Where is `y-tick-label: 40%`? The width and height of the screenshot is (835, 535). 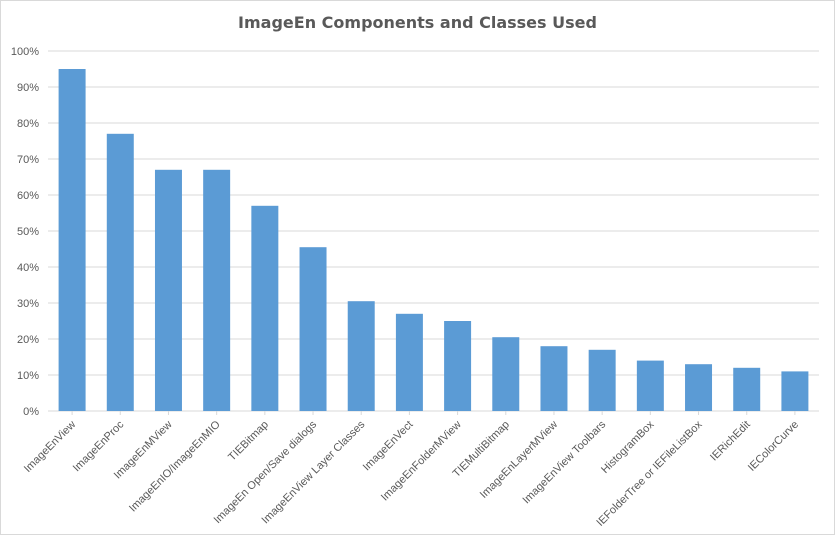 y-tick-label: 40% is located at coordinates (28, 268).